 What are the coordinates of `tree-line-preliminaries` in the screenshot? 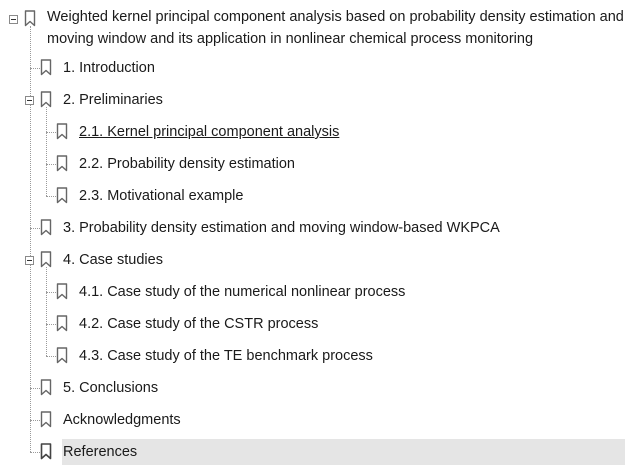 It's located at (46, 151).